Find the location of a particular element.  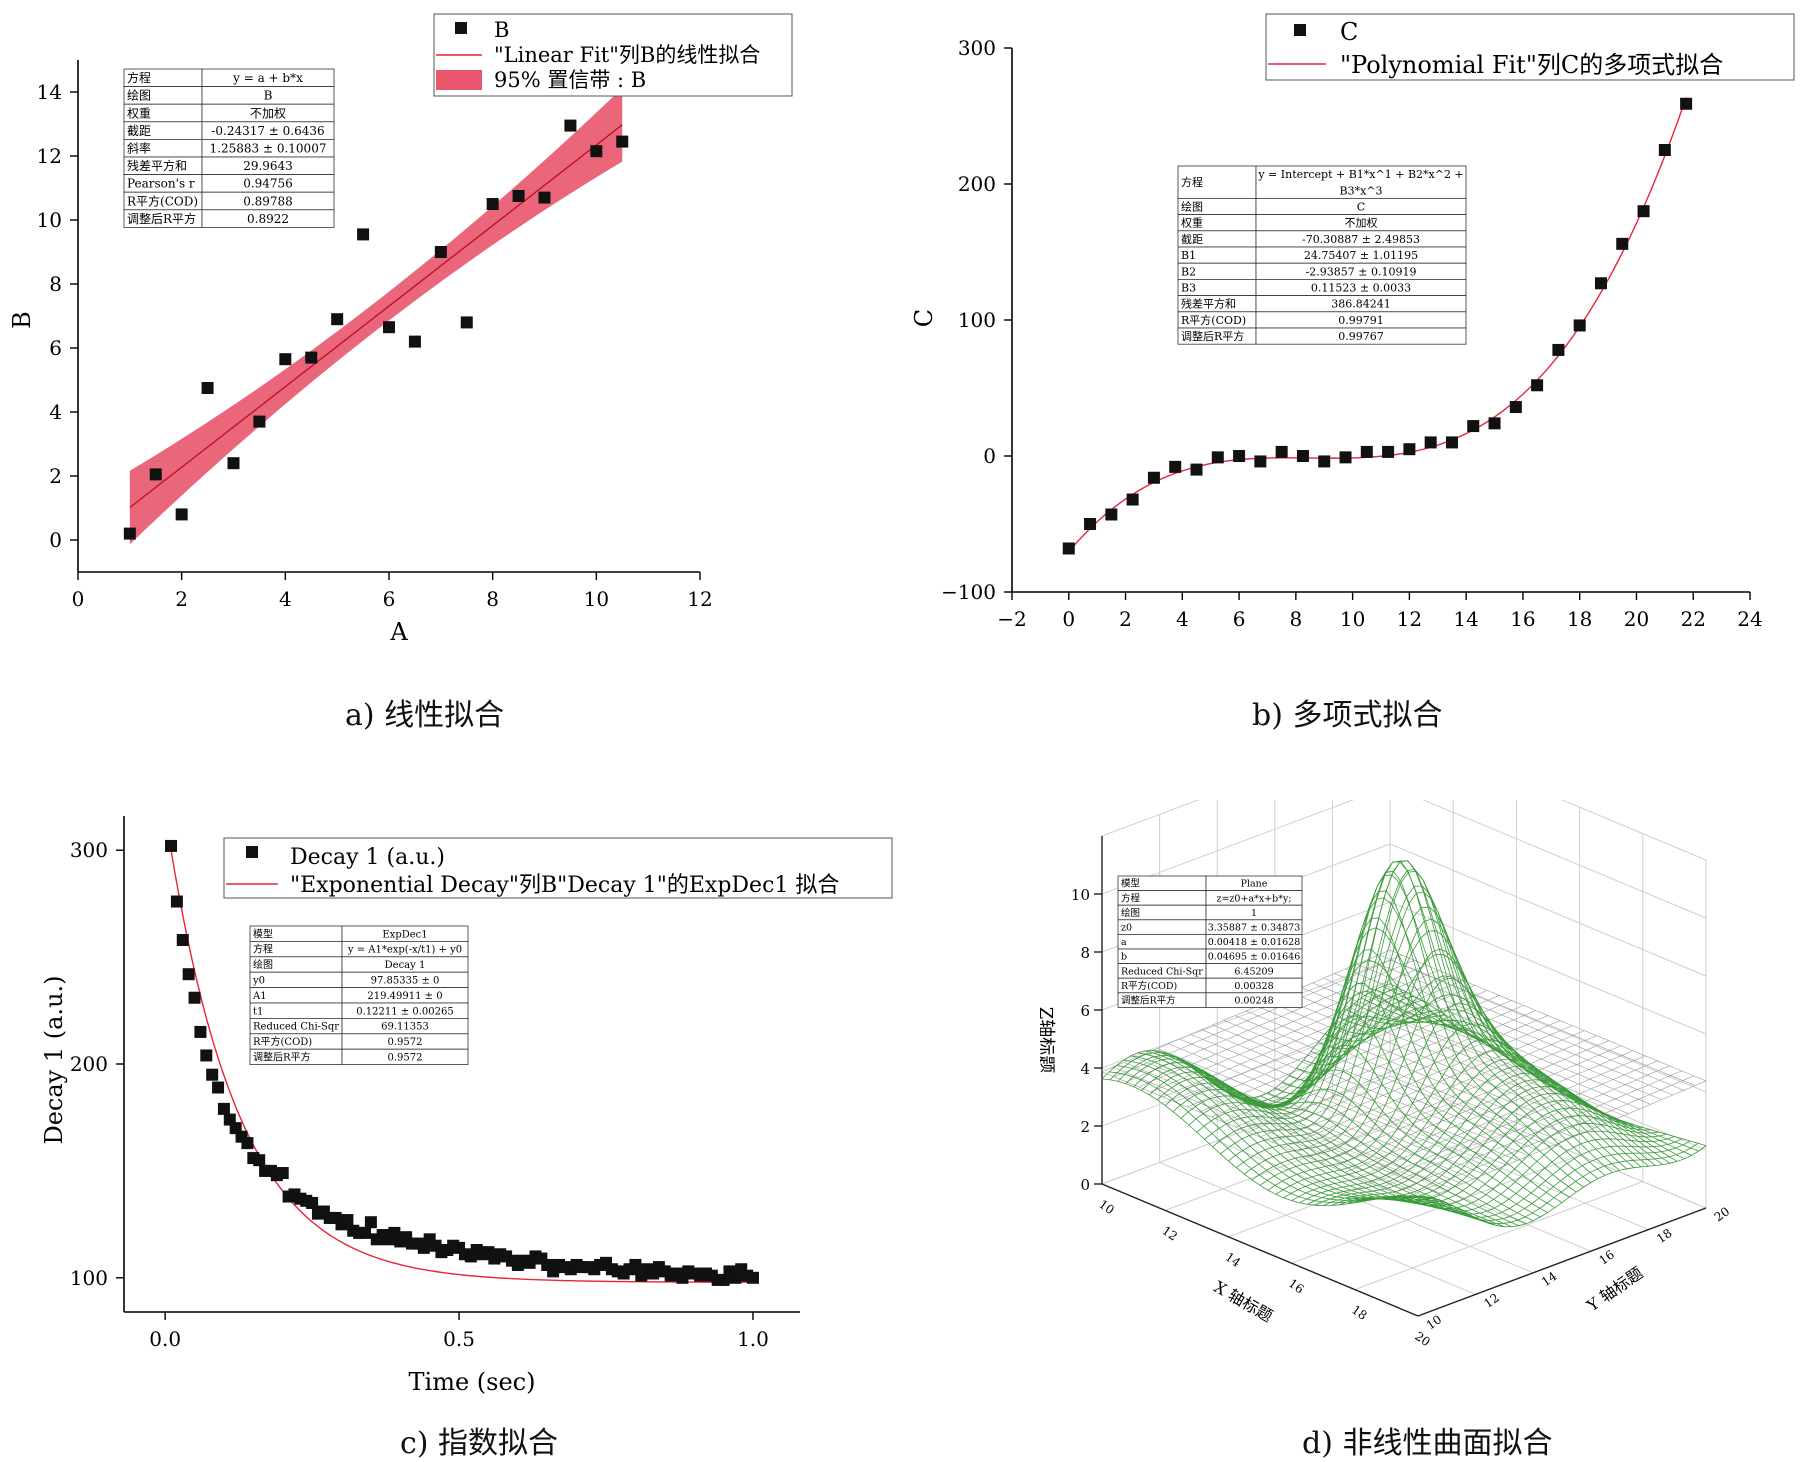

x-tick-label: 4 is located at coordinates (1182, 619).